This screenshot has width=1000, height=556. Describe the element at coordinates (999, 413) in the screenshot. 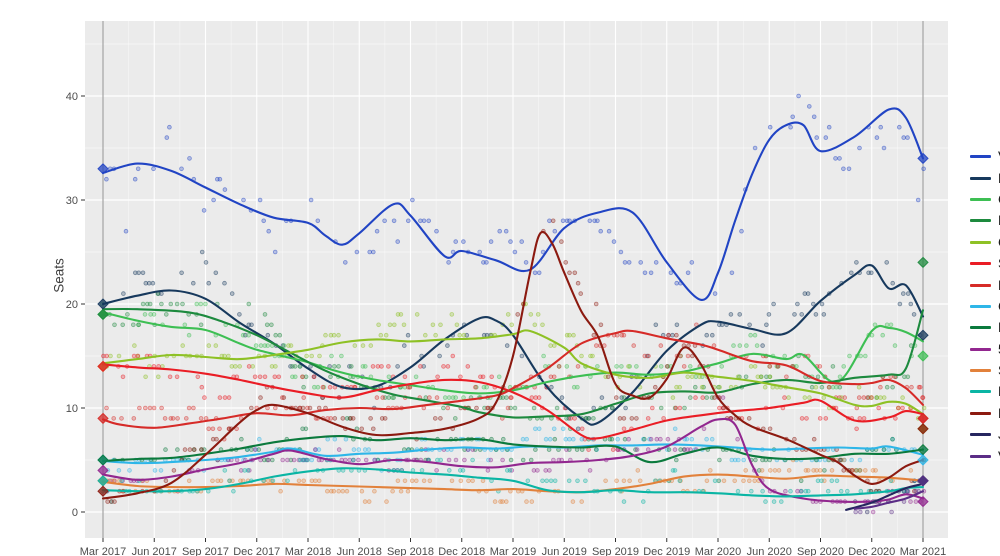

I see `legend-label-fvd: FvD` at that location.